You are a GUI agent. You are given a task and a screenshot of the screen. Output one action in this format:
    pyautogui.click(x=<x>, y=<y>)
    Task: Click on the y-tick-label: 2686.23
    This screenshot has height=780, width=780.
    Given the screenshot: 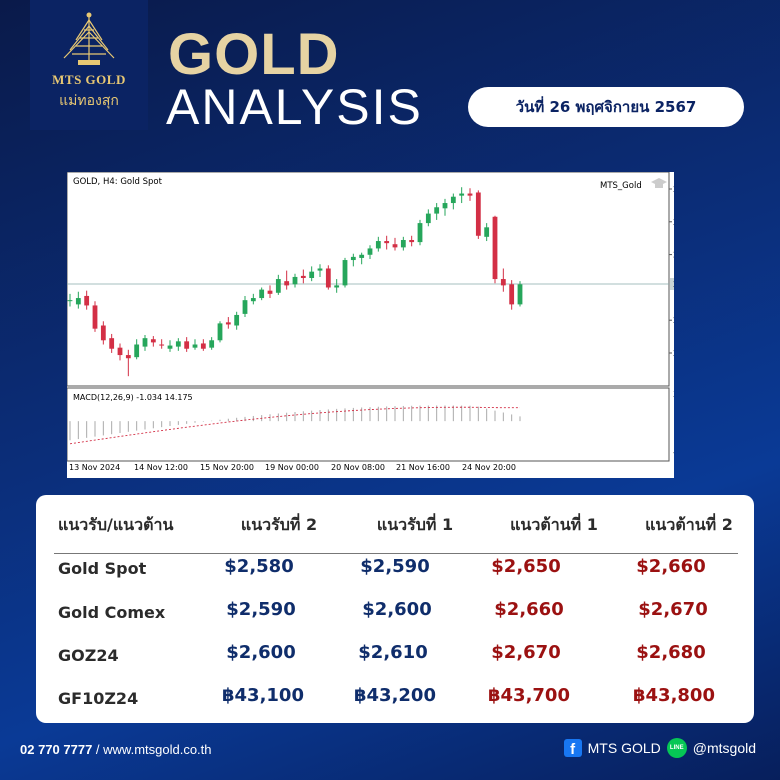 What is the action you would take?
    pyautogui.click(x=673, y=222)
    